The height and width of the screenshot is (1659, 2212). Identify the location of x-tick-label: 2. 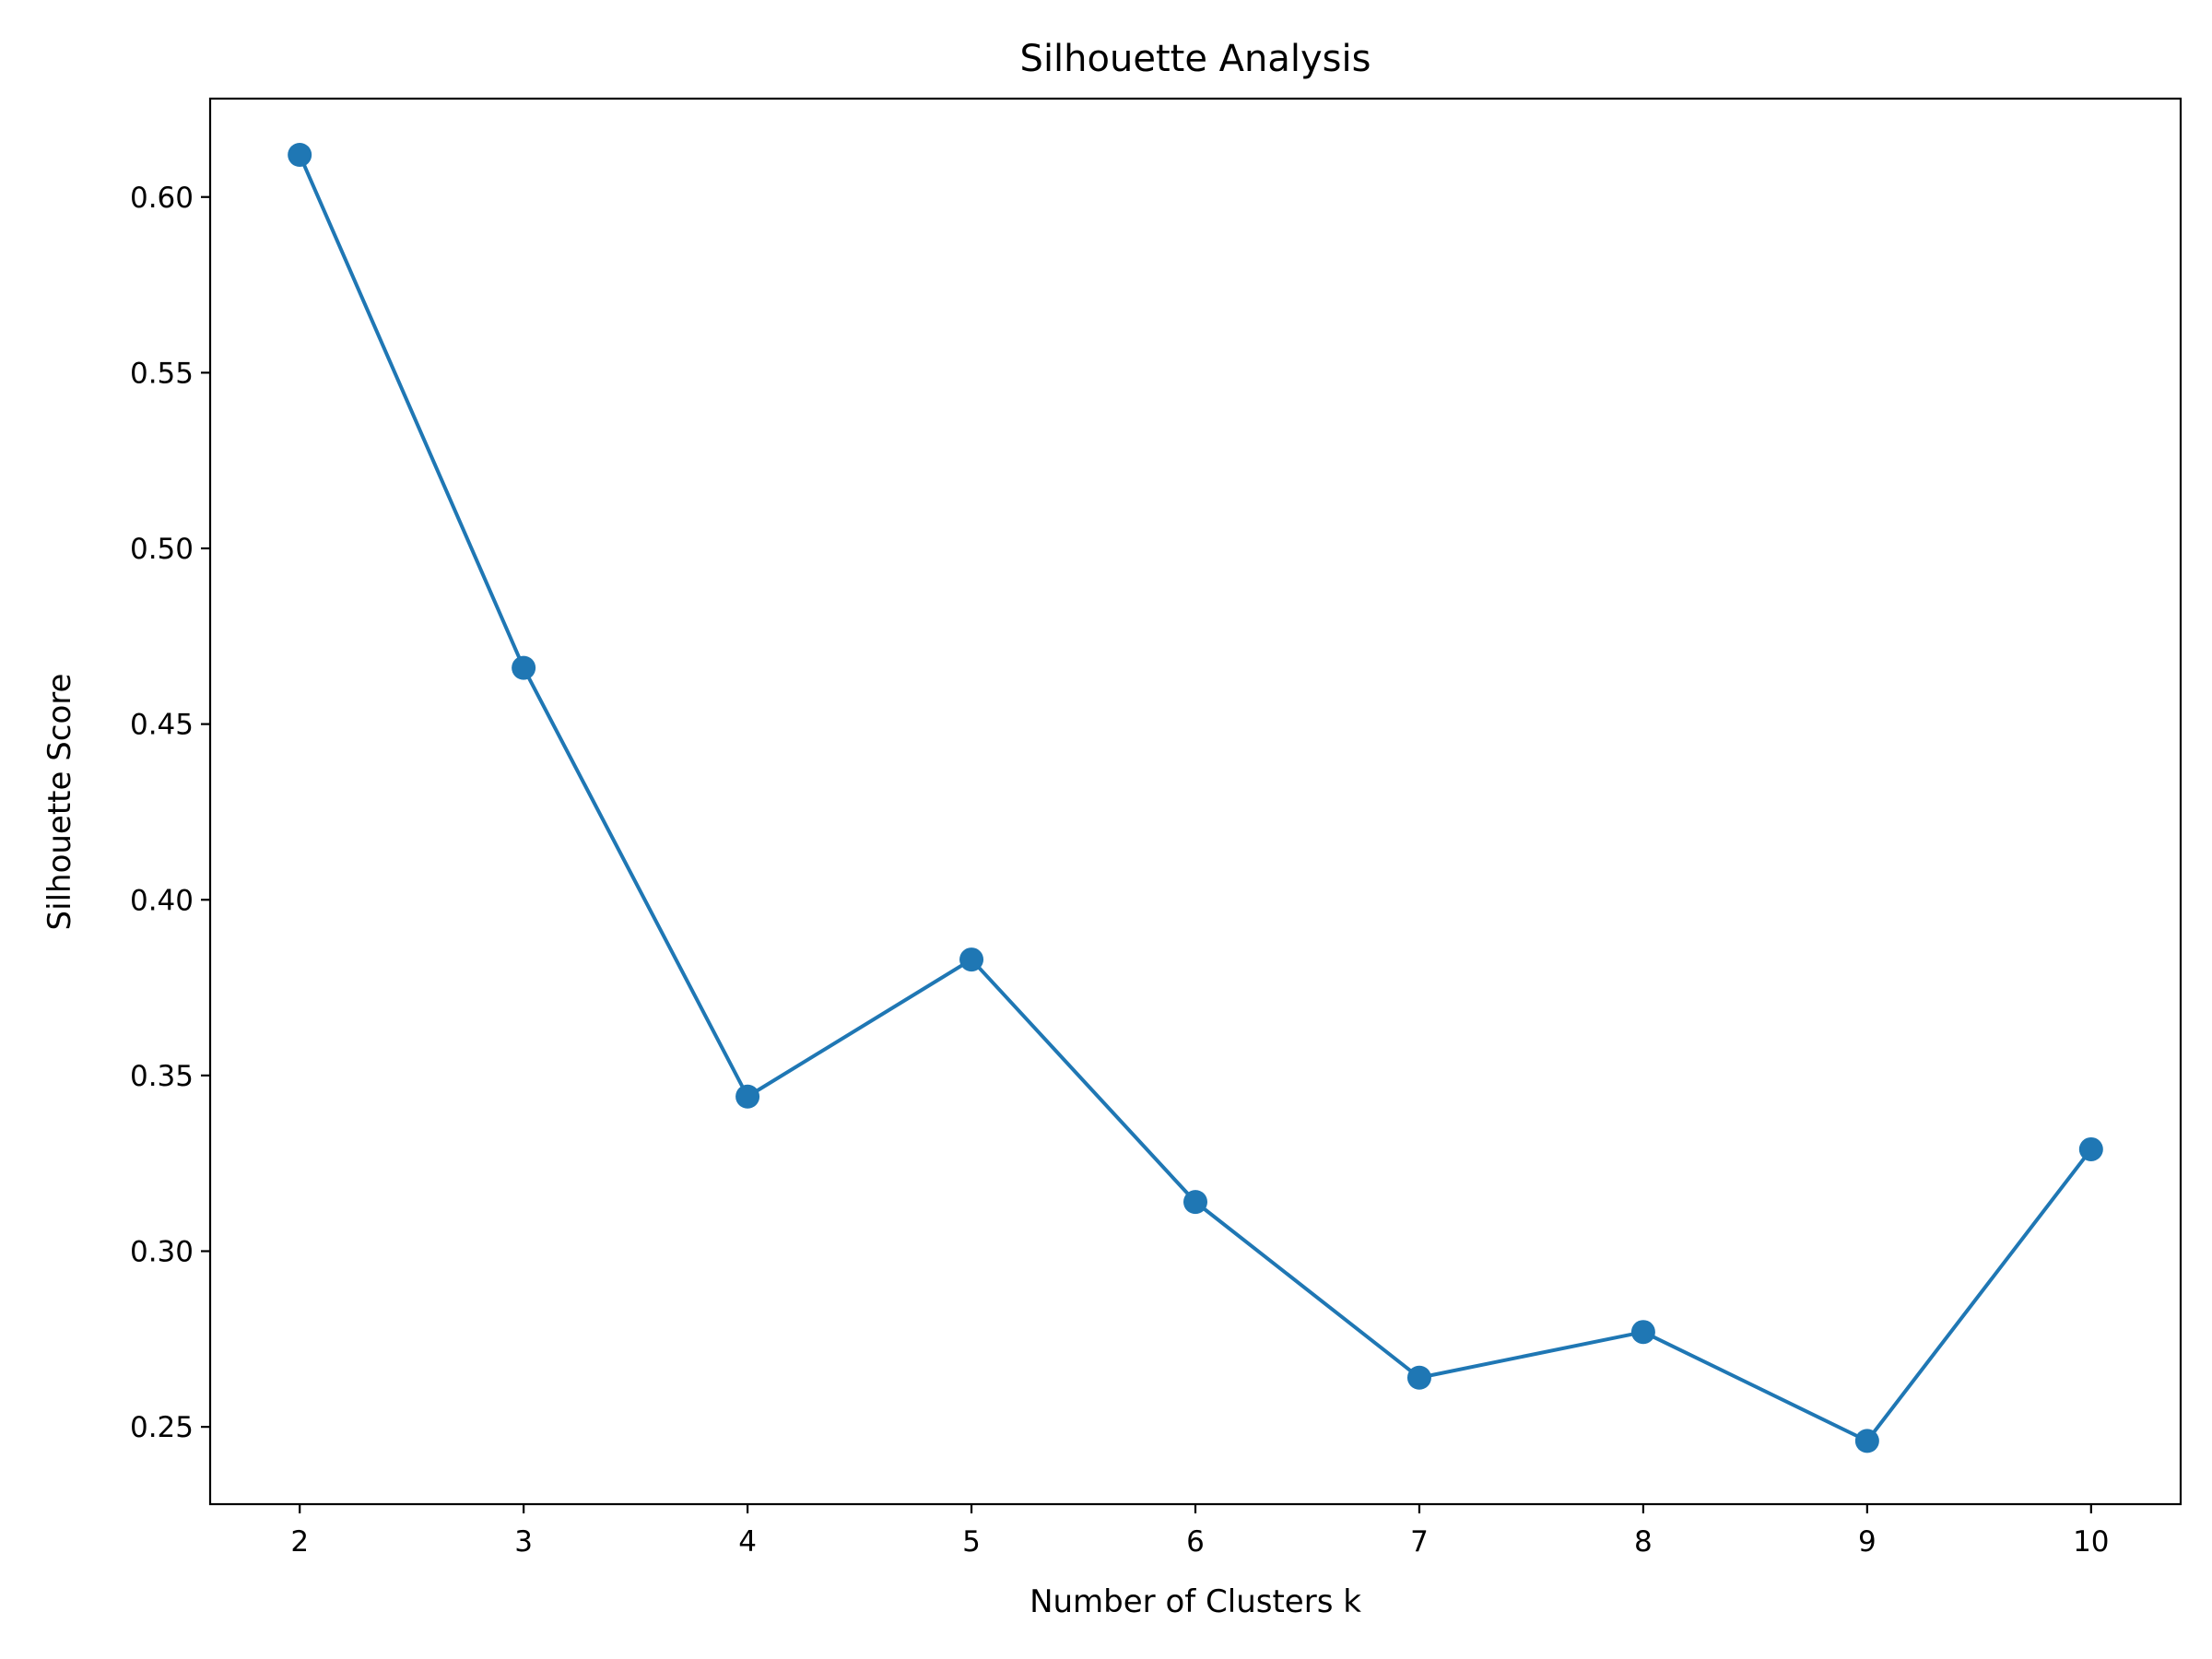
(299, 1542).